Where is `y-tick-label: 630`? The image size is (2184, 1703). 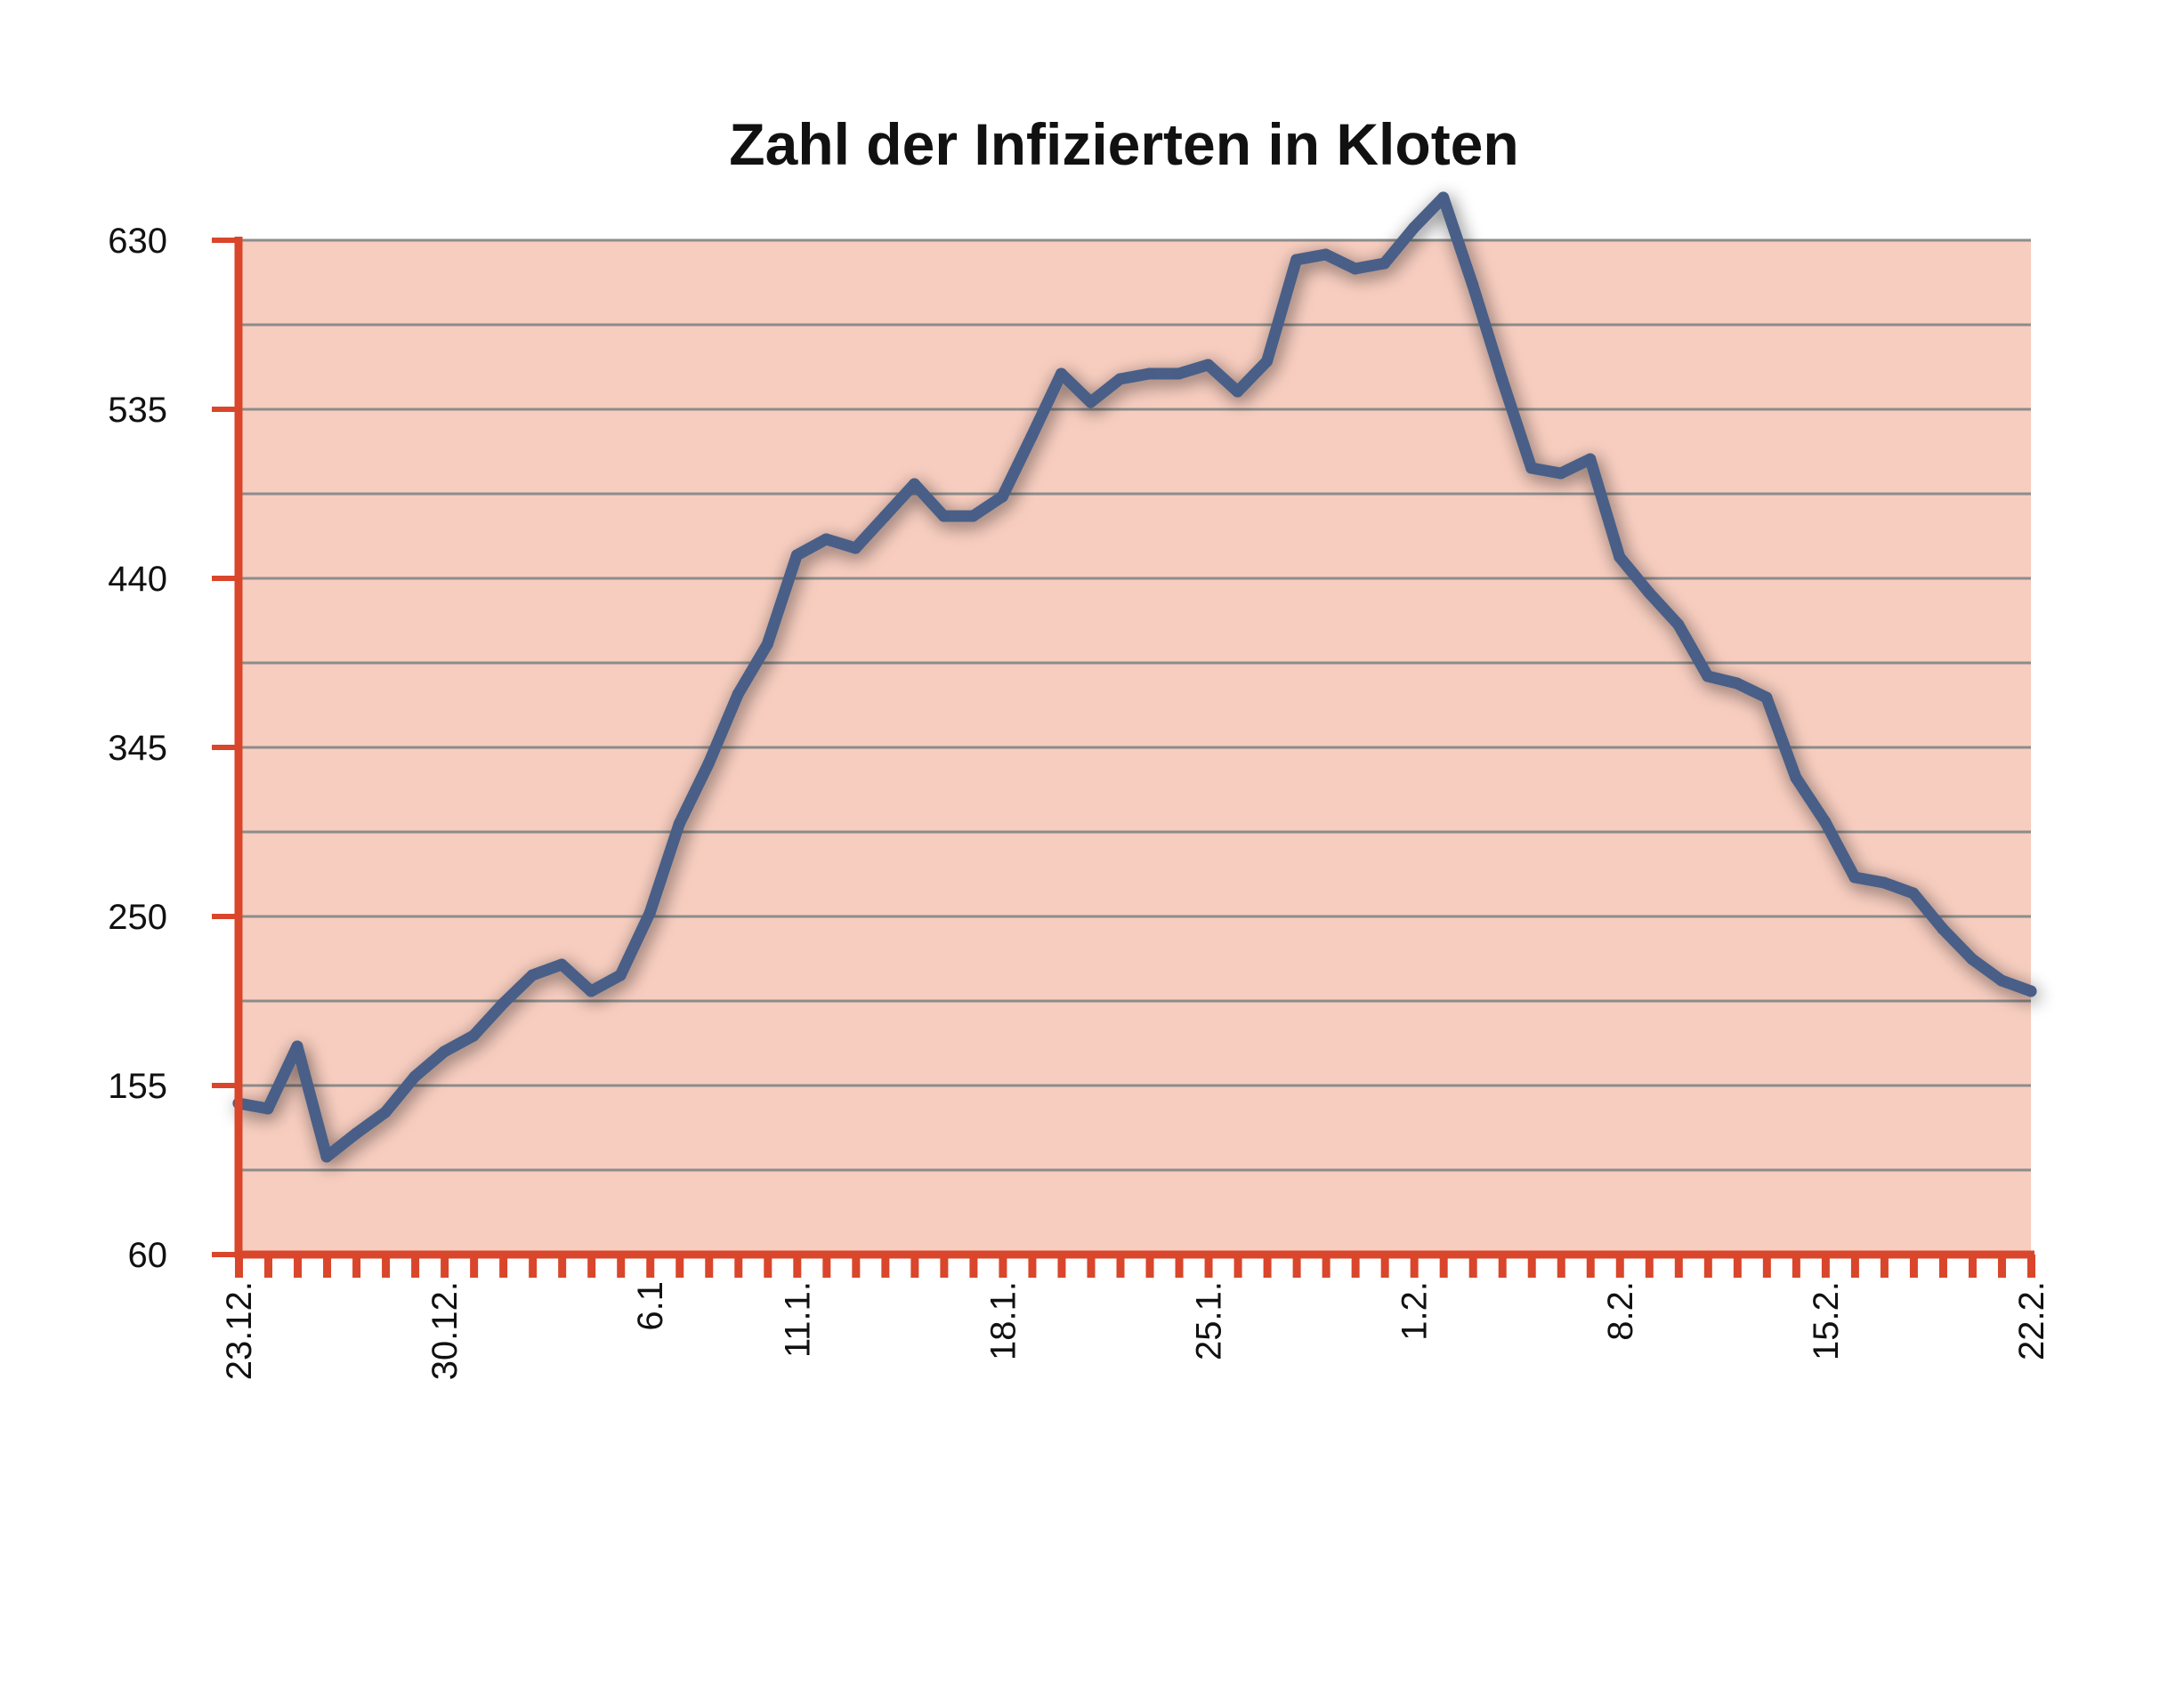
y-tick-label: 630 is located at coordinates (137, 241).